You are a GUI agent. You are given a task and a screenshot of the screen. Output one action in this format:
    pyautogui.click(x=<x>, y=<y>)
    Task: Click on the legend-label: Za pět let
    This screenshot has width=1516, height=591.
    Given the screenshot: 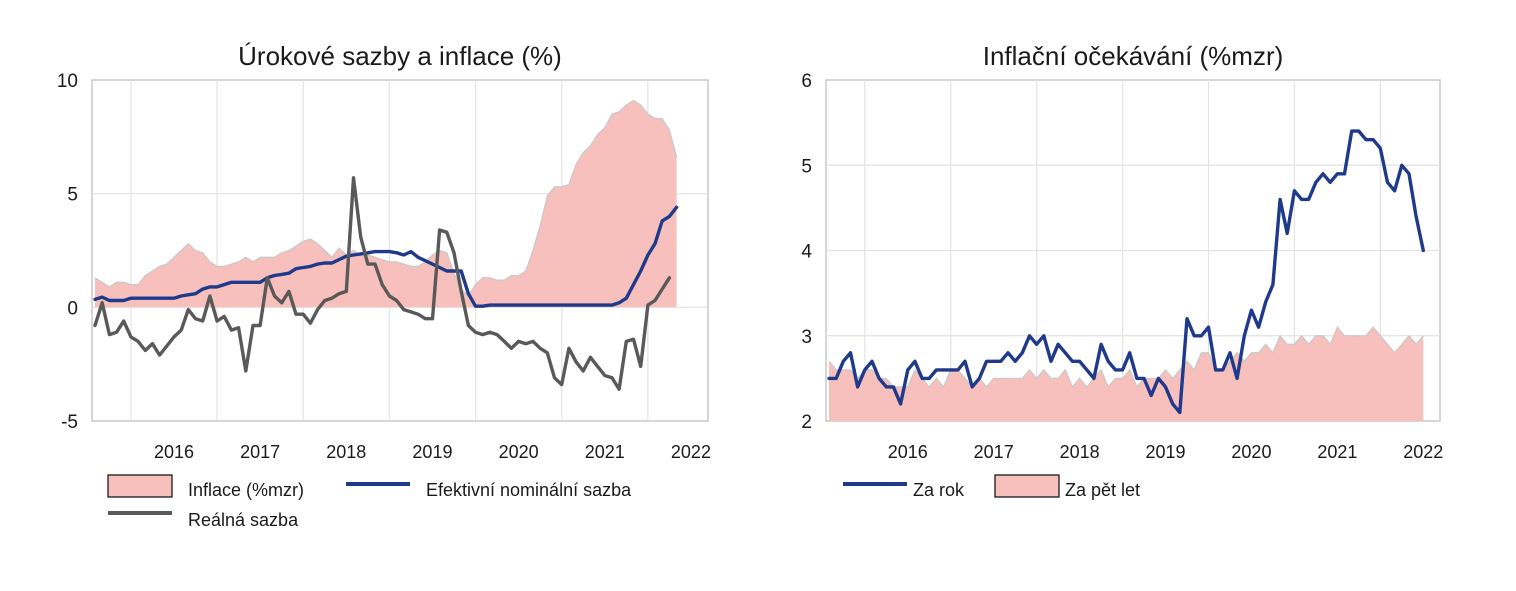 What is the action you would take?
    pyautogui.click(x=1102, y=490)
    